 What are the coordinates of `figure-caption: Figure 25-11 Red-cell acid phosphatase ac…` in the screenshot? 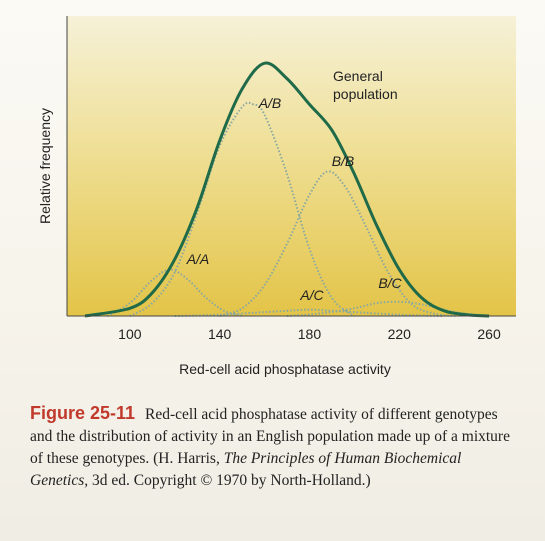 It's located at (275, 447).